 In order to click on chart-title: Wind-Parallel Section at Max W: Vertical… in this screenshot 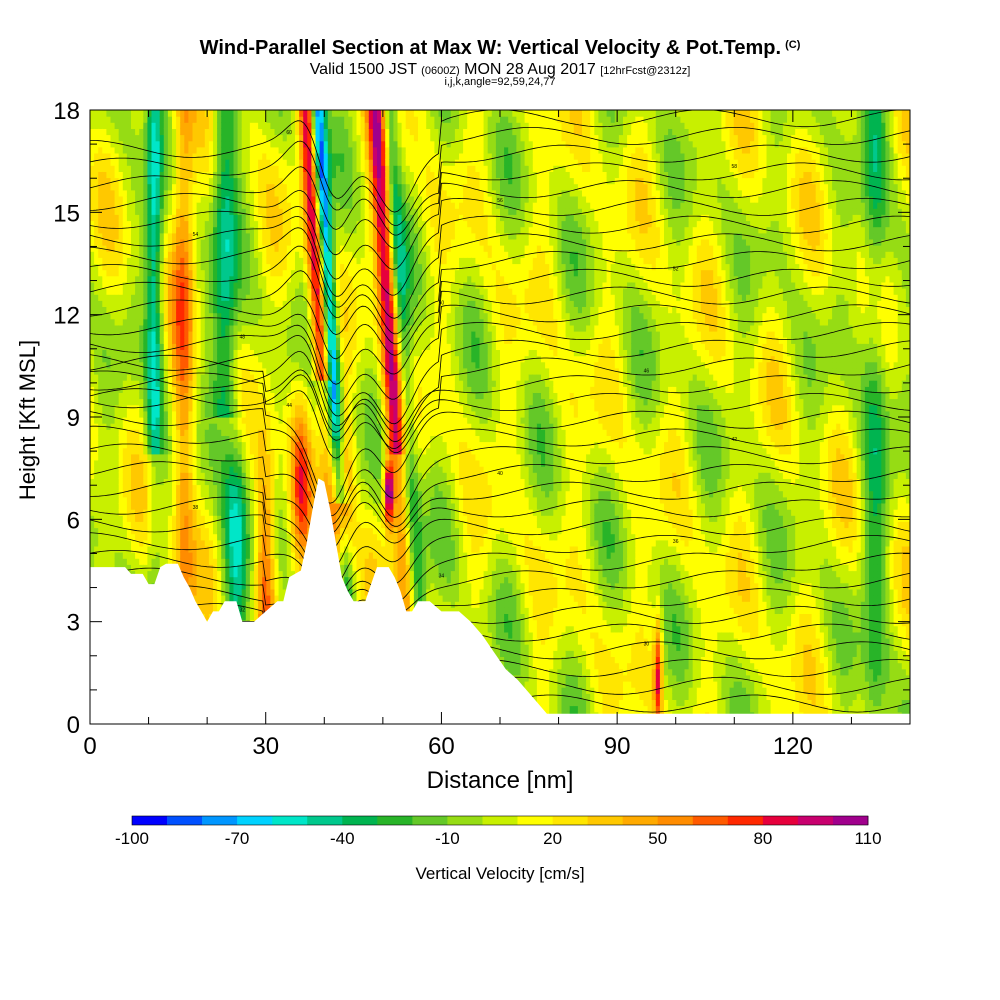, I will do `click(500, 48)`.